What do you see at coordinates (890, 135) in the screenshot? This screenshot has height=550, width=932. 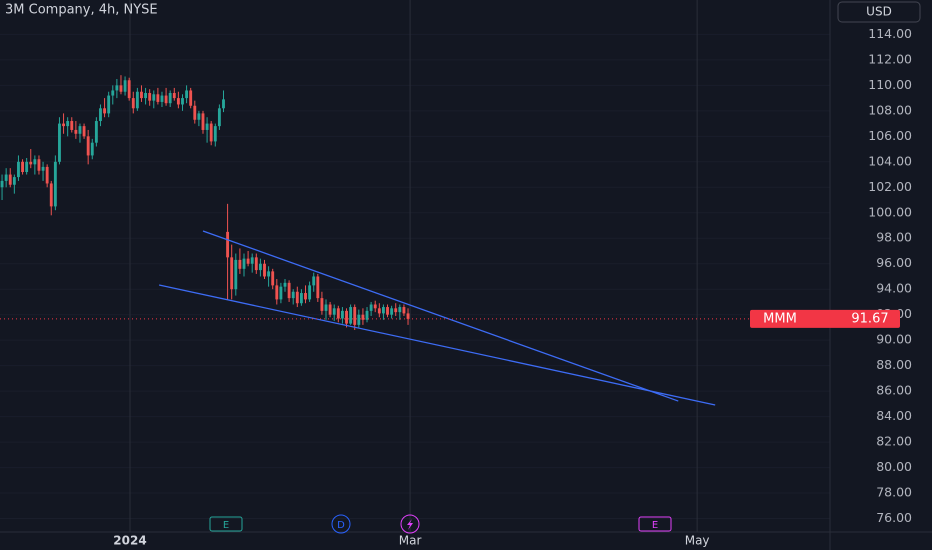 I see `y-tick-label: 106.00` at bounding box center [890, 135].